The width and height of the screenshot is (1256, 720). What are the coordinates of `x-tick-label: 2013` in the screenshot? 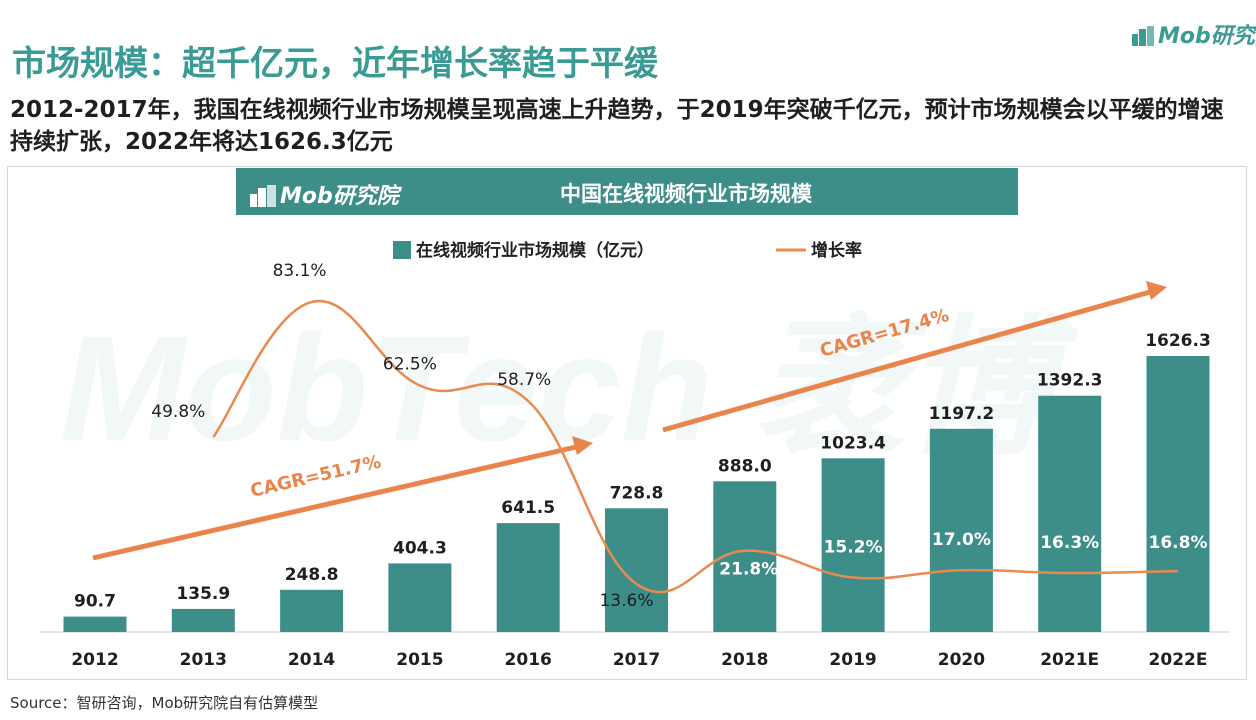 It's located at (203, 660).